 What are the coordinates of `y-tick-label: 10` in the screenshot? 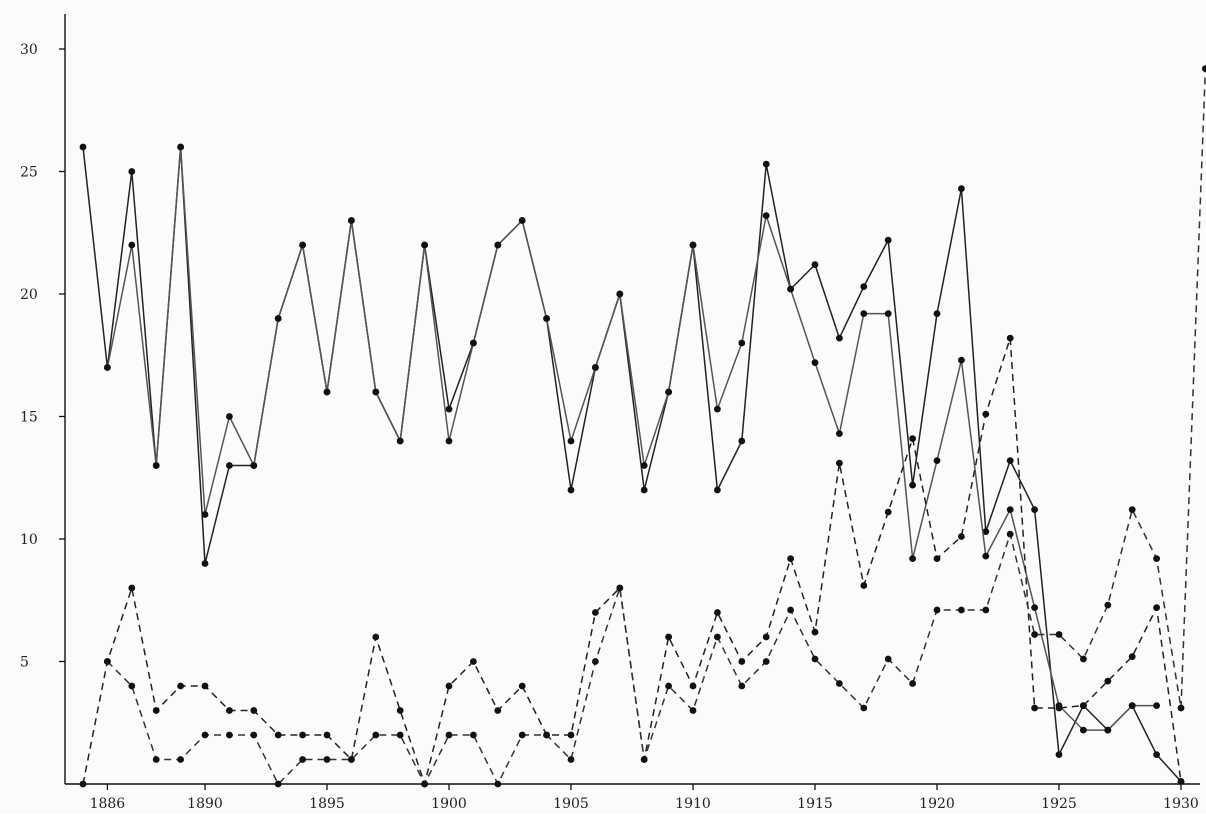 It's located at (29, 540).